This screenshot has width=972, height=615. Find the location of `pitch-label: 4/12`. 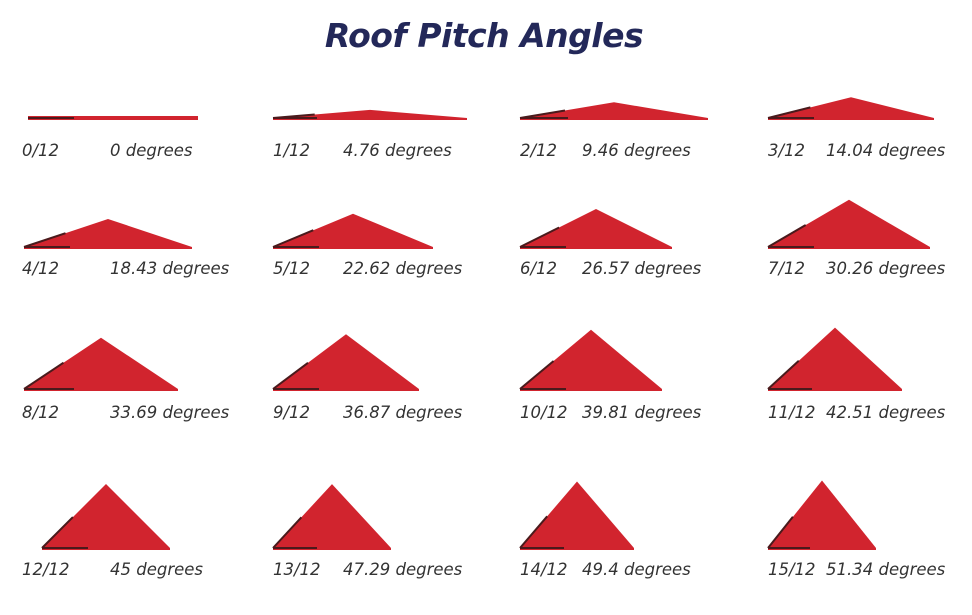

pitch-label: 4/12 is located at coordinates (40, 268).